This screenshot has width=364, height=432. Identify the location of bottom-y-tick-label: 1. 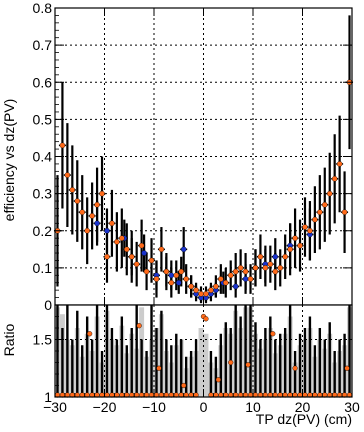
(48, 397).